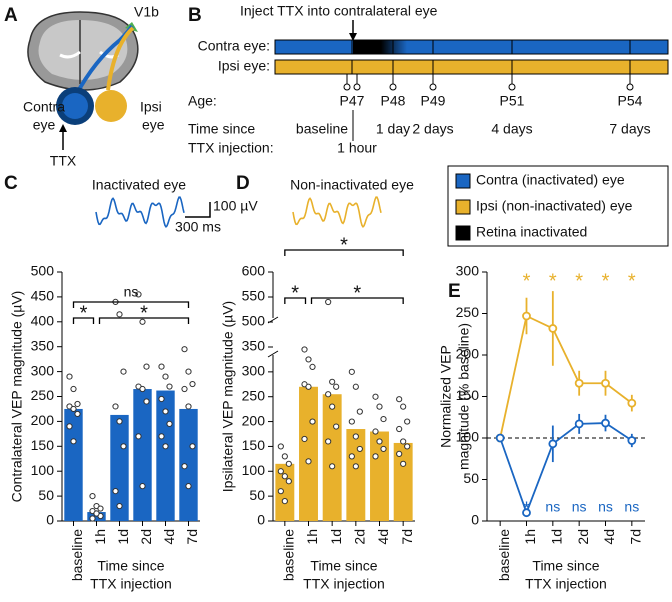 The image size is (672, 602). I want to click on panel-title: Non-inactivated eye, so click(352, 185).